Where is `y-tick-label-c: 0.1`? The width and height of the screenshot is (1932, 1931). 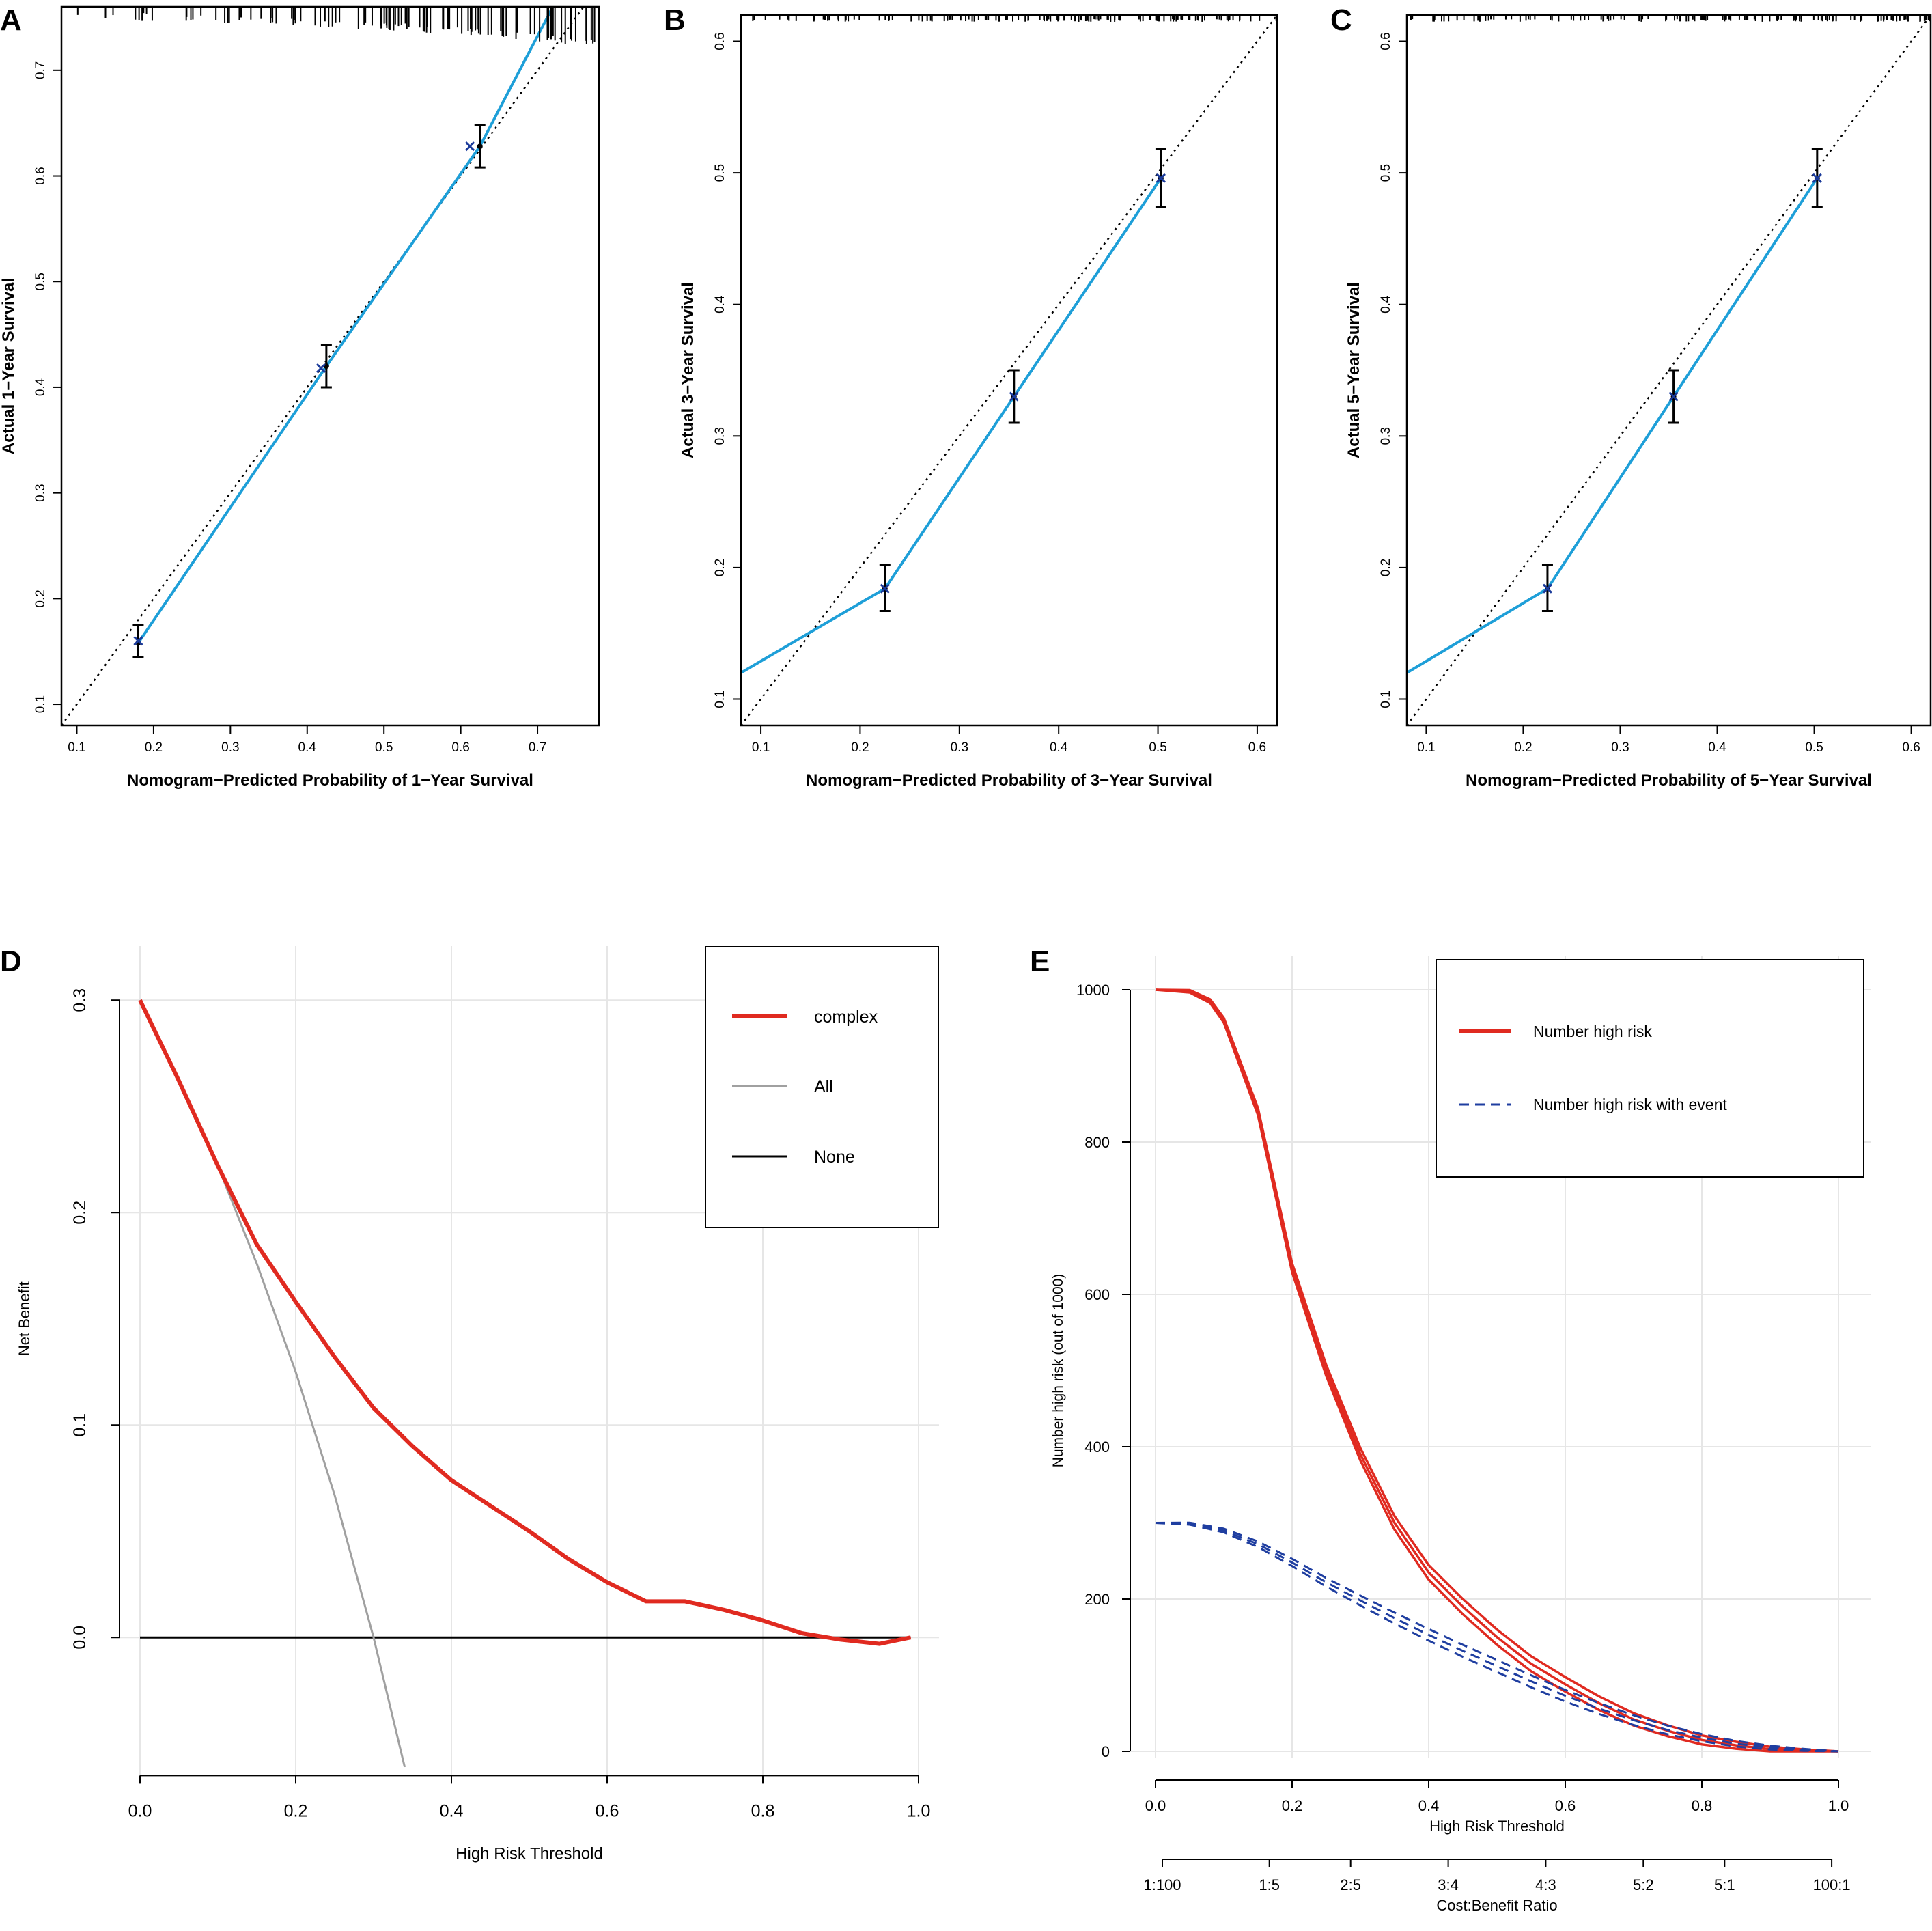 y-tick-label-c: 0.1 is located at coordinates (1386, 699).